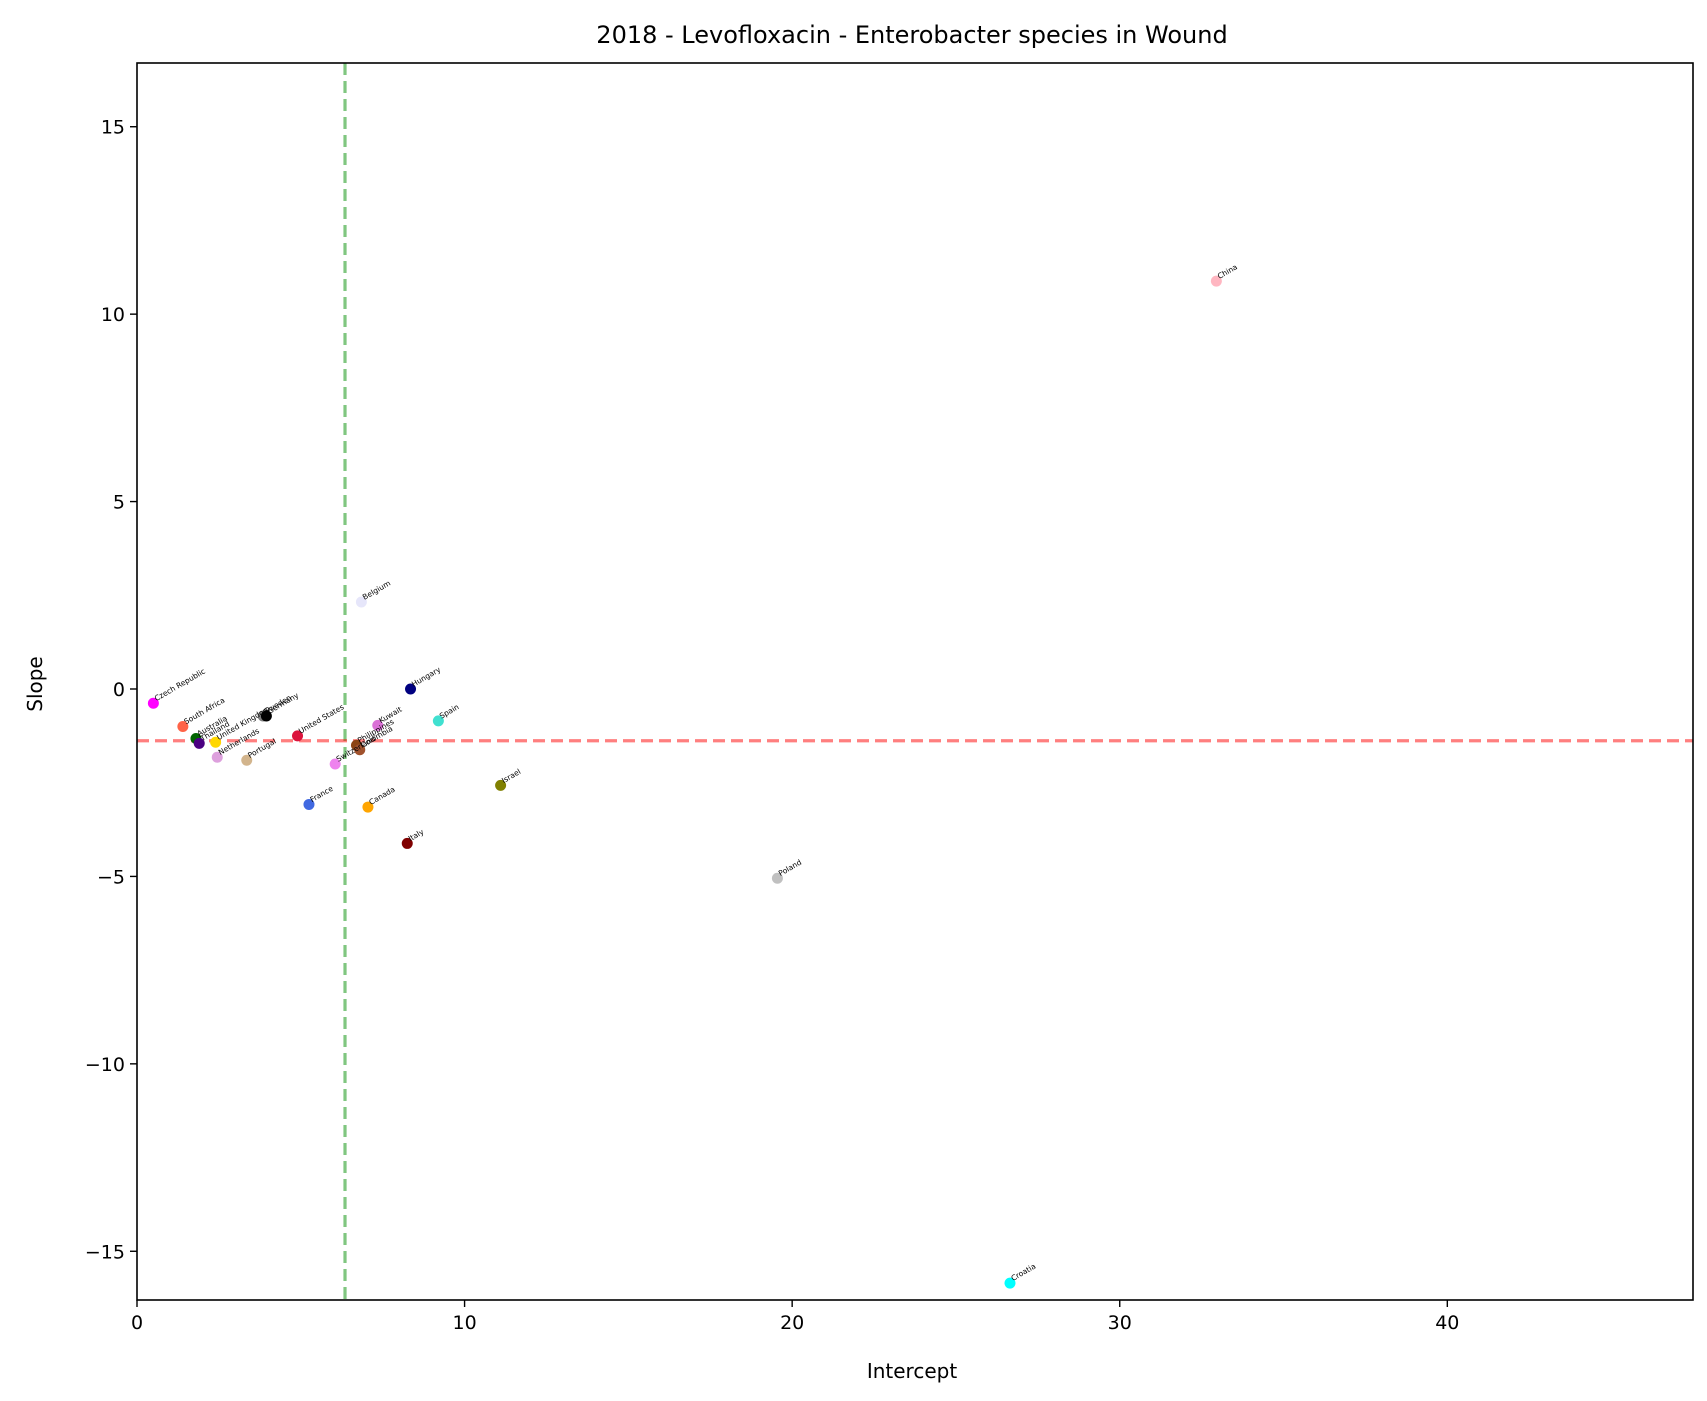  What do you see at coordinates (113, 315) in the screenshot?
I see `y-tick-label: 10` at bounding box center [113, 315].